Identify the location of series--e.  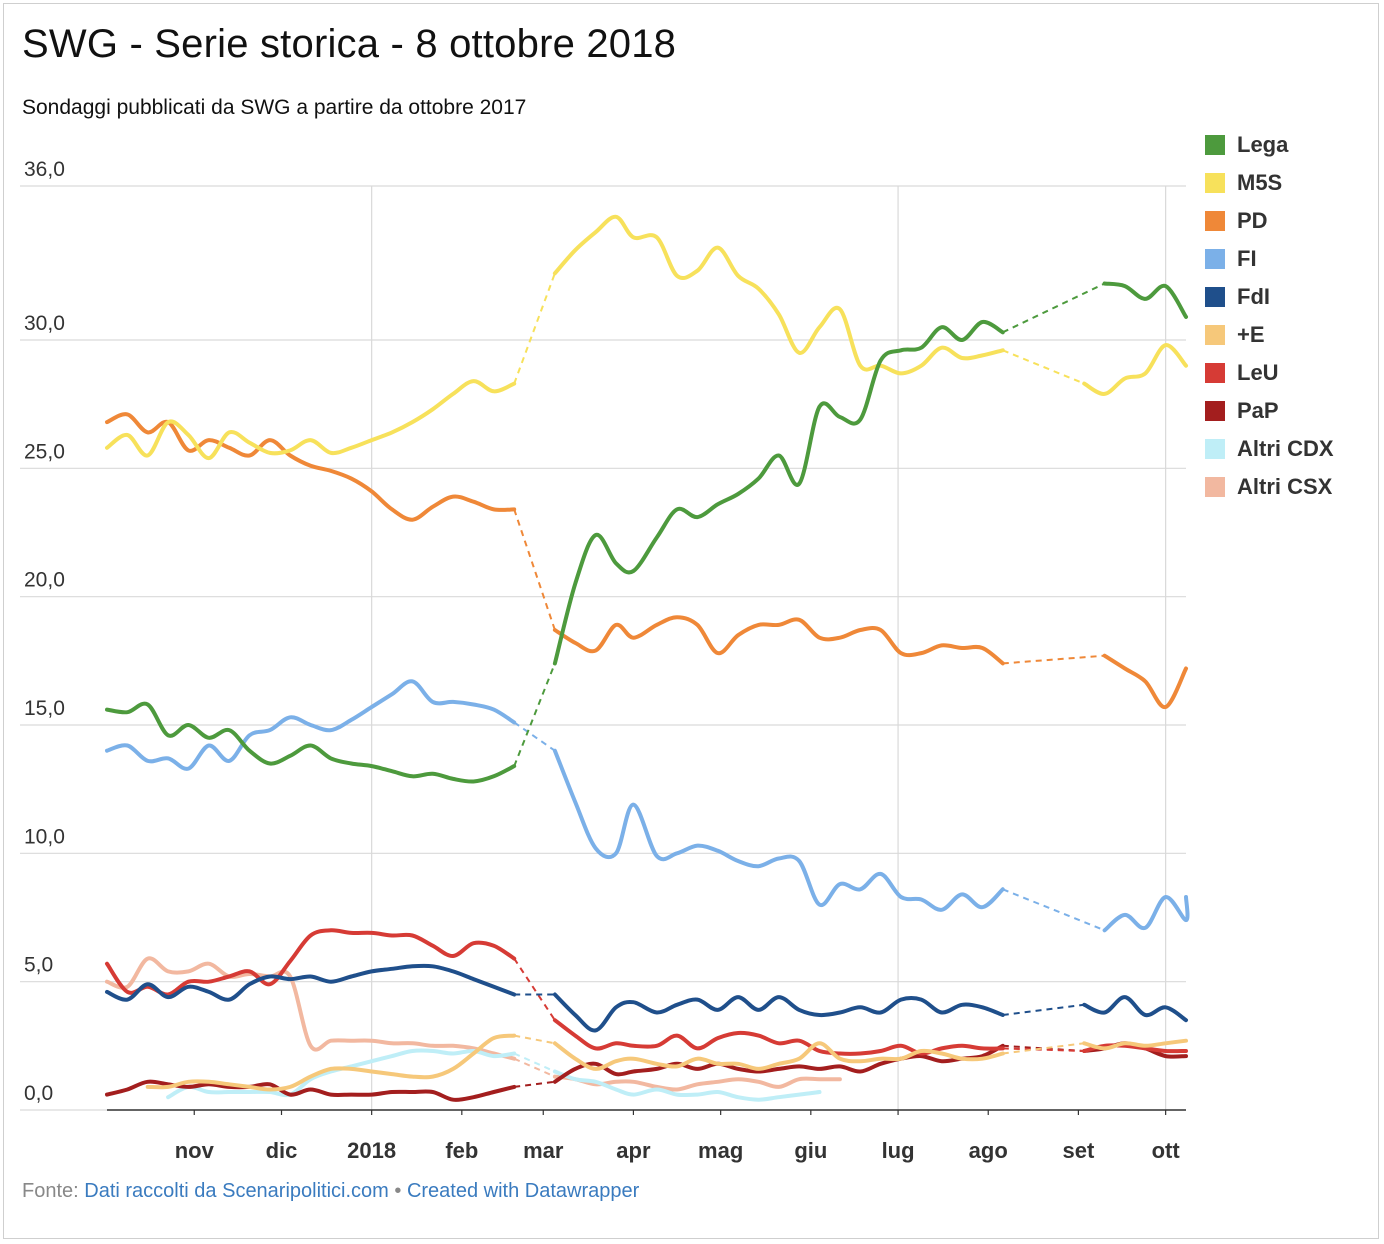
(666, 1062).